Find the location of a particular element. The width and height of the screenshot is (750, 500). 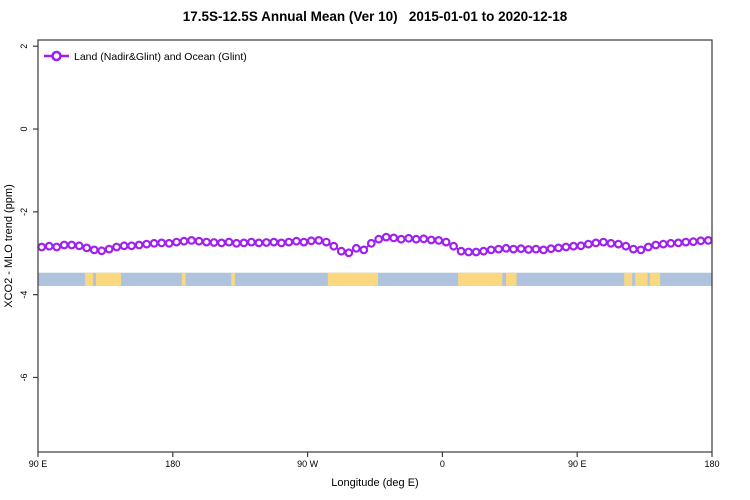

y-axis-title: XCO2 - MLO trend (ppm) is located at coordinates (9, 245).